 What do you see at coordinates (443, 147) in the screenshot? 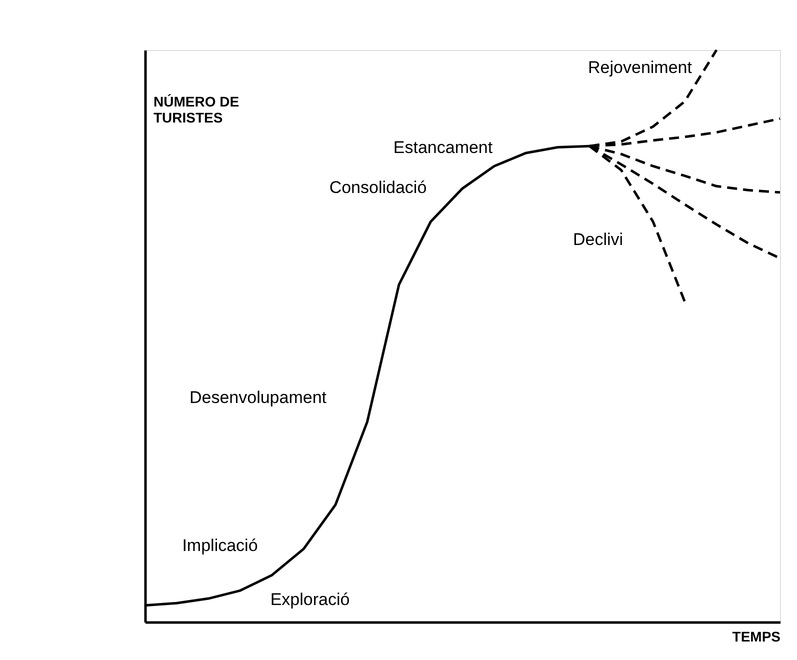
I see `annotation: Estancament` at bounding box center [443, 147].